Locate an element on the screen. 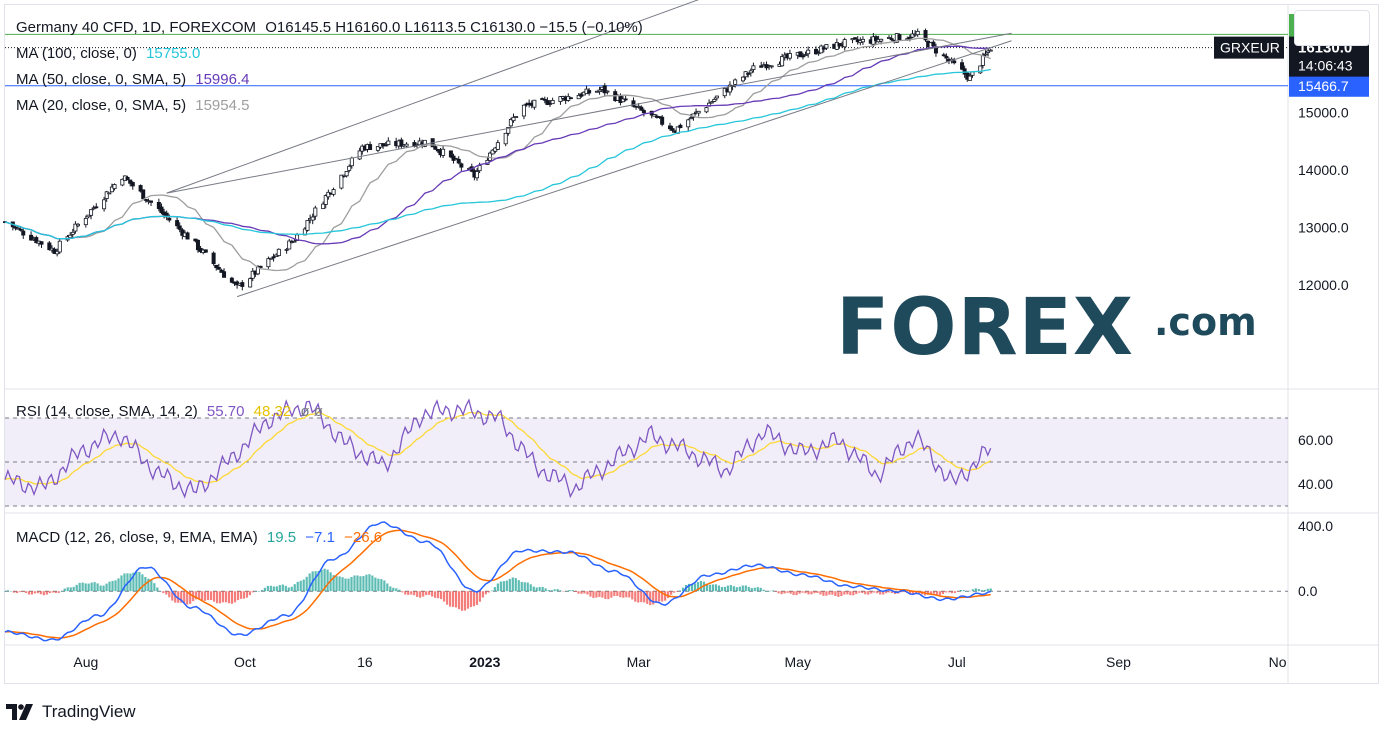 This screenshot has width=1393, height=736. legend-ma50-row: MA (50, close, 0, SMA, 5) 15996.4 is located at coordinates (135, 79).